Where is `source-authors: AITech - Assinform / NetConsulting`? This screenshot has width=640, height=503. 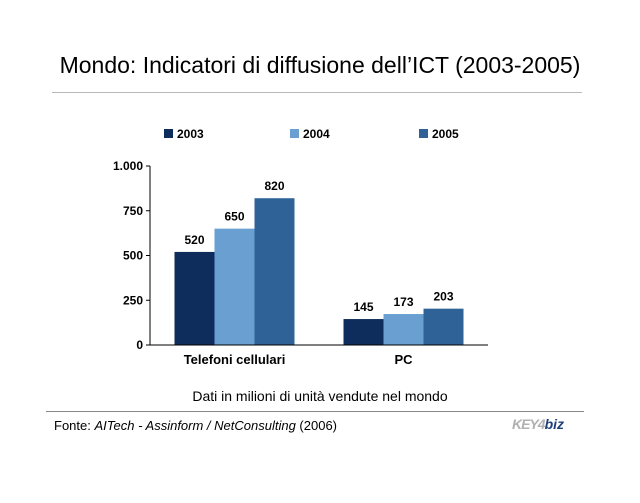 source-authors: AITech - Assinform / NetConsulting is located at coordinates (195, 425).